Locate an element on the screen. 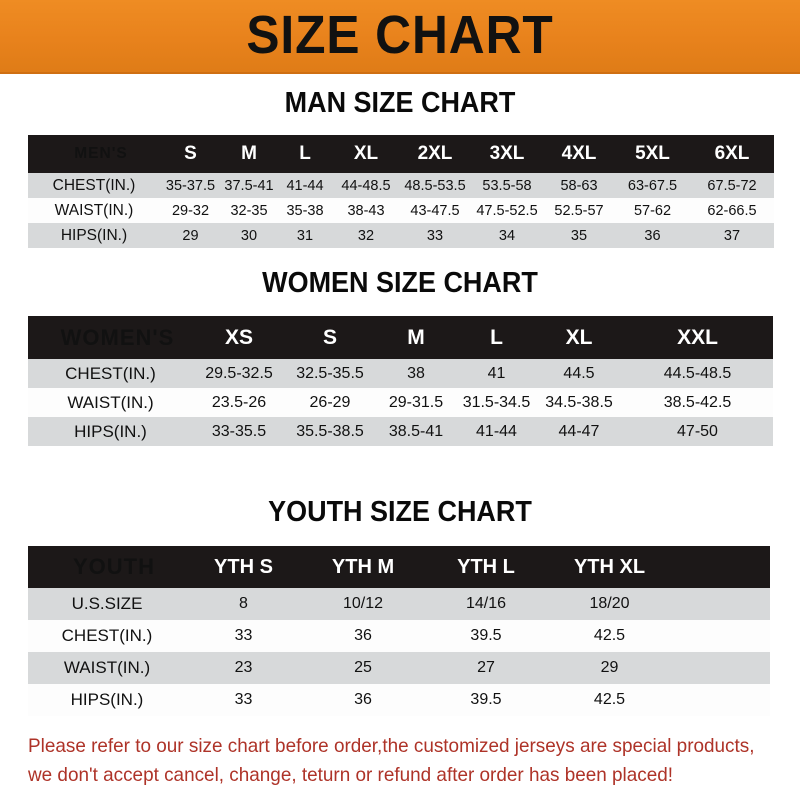  men-cell: 35-38 is located at coordinates (305, 210).